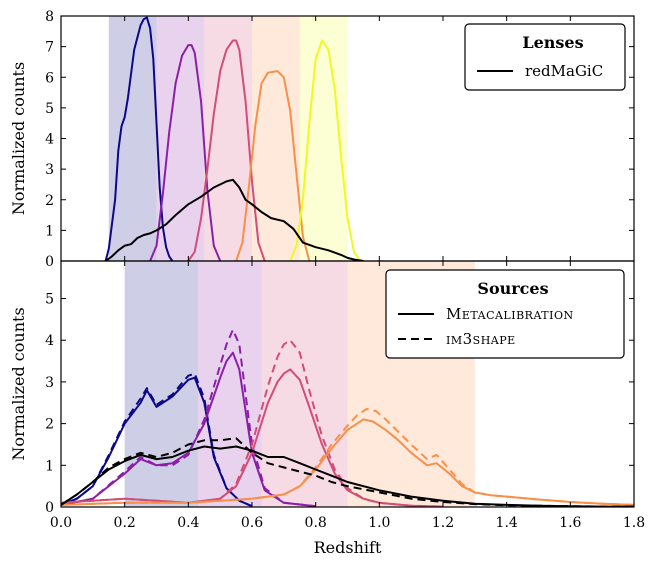  Describe the element at coordinates (316, 523) in the screenshot. I see `x-tick-label: 0.8` at that location.